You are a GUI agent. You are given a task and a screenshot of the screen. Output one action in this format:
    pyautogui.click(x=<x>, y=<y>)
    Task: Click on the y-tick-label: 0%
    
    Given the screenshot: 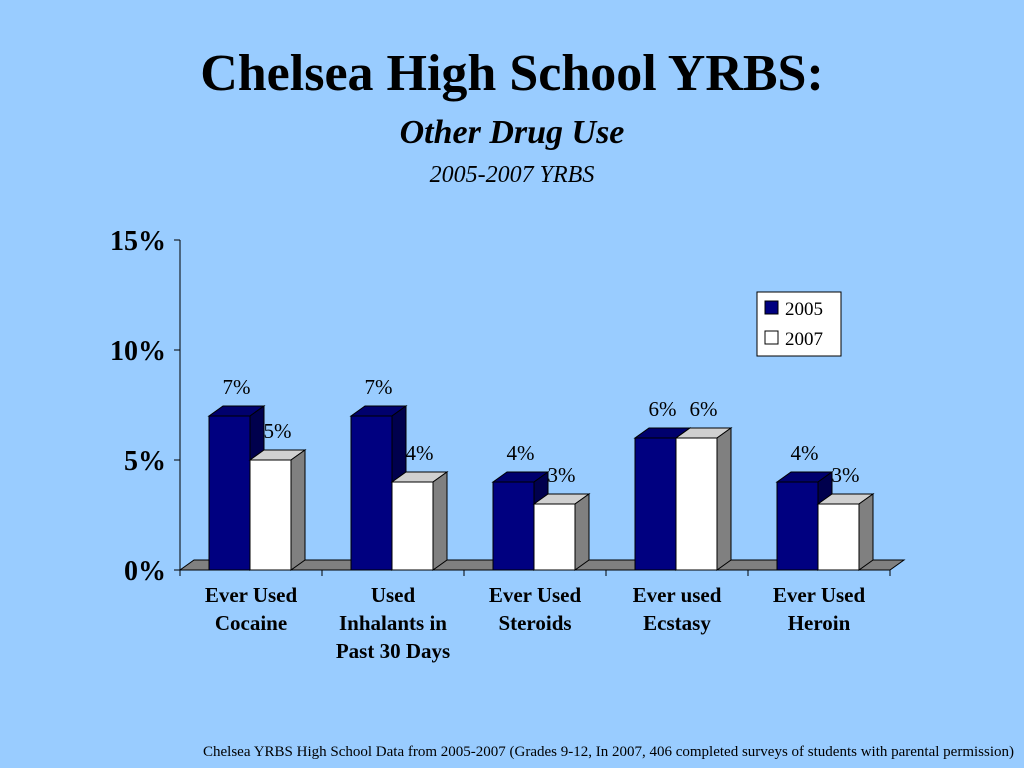 What is the action you would take?
    pyautogui.click(x=145, y=571)
    